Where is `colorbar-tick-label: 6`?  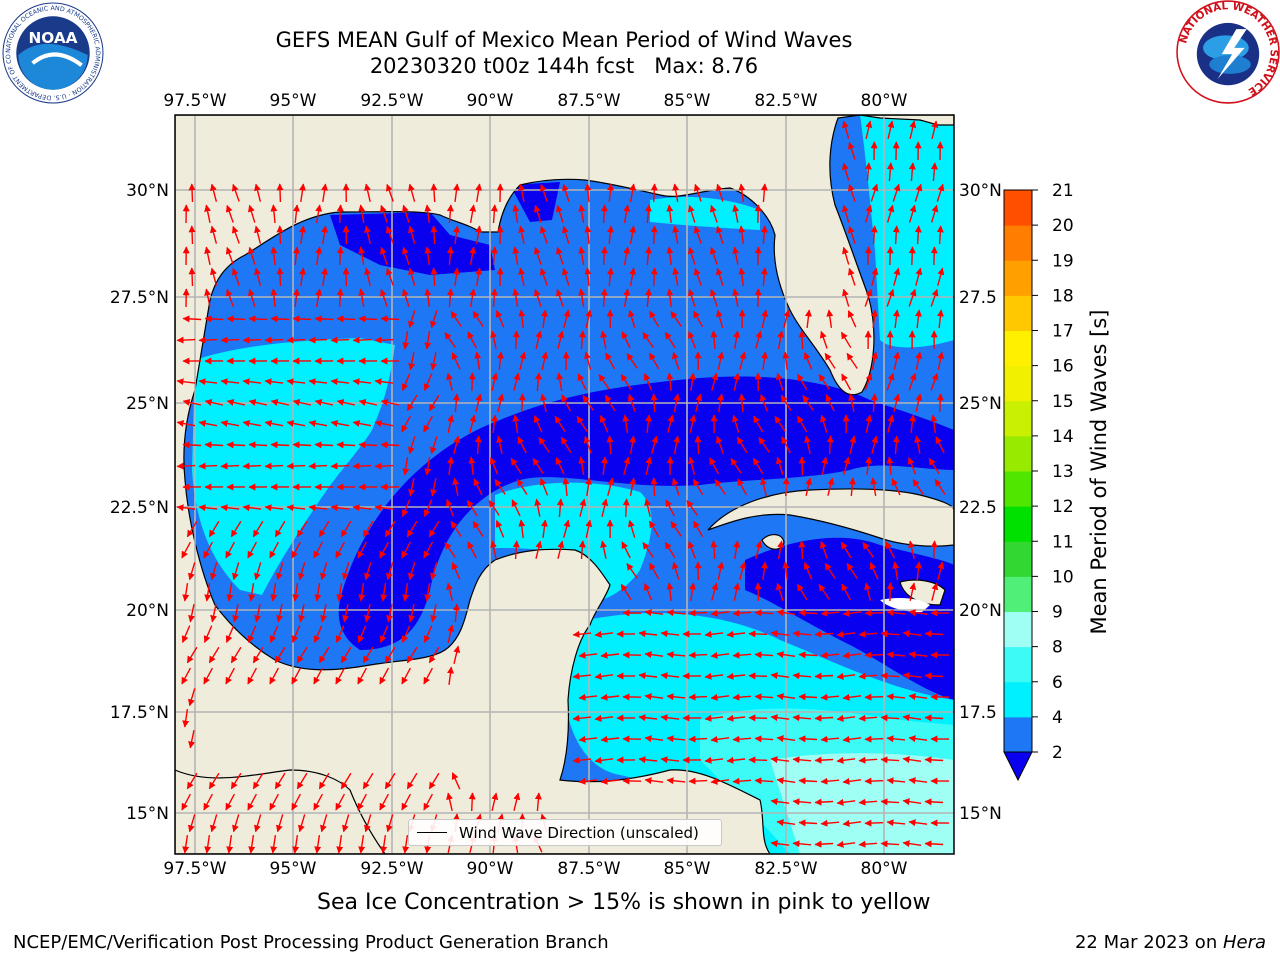 colorbar-tick-label: 6 is located at coordinates (1057, 683).